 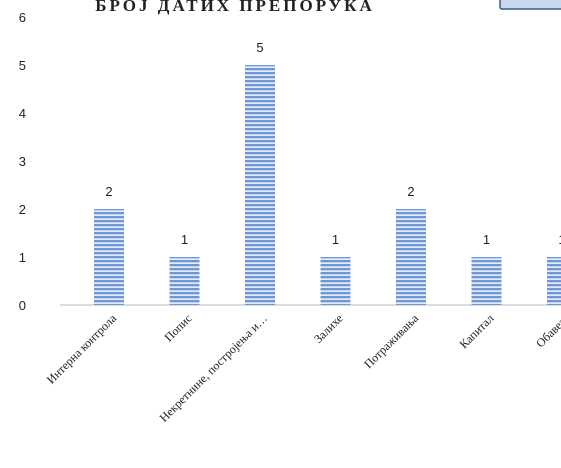 I want to click on x-tick-label: Обавезе, so click(x=547, y=330).